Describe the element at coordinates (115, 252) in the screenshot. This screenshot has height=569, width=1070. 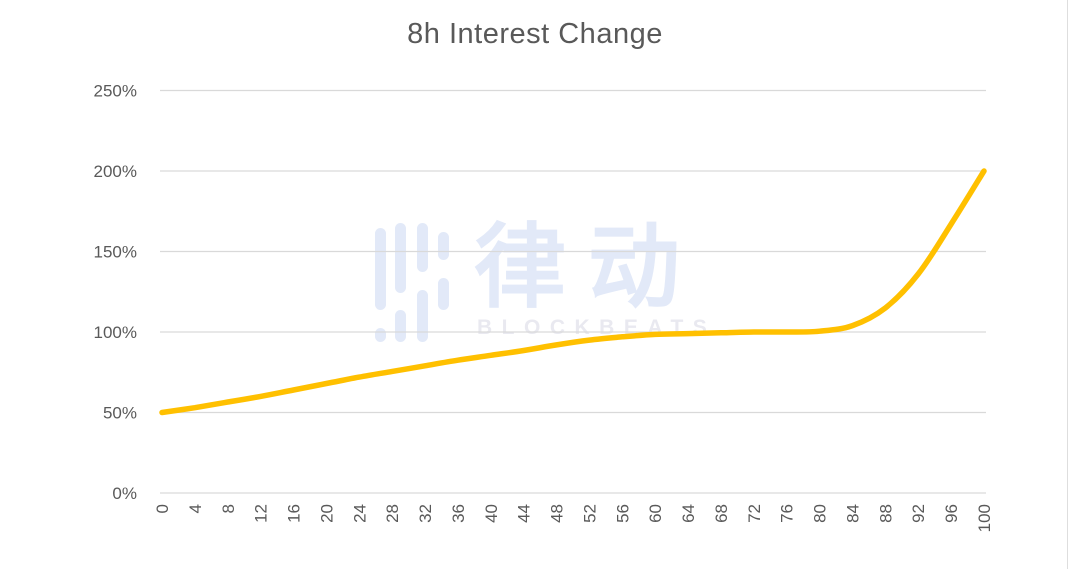
I see `svg-text: 150%` at that location.